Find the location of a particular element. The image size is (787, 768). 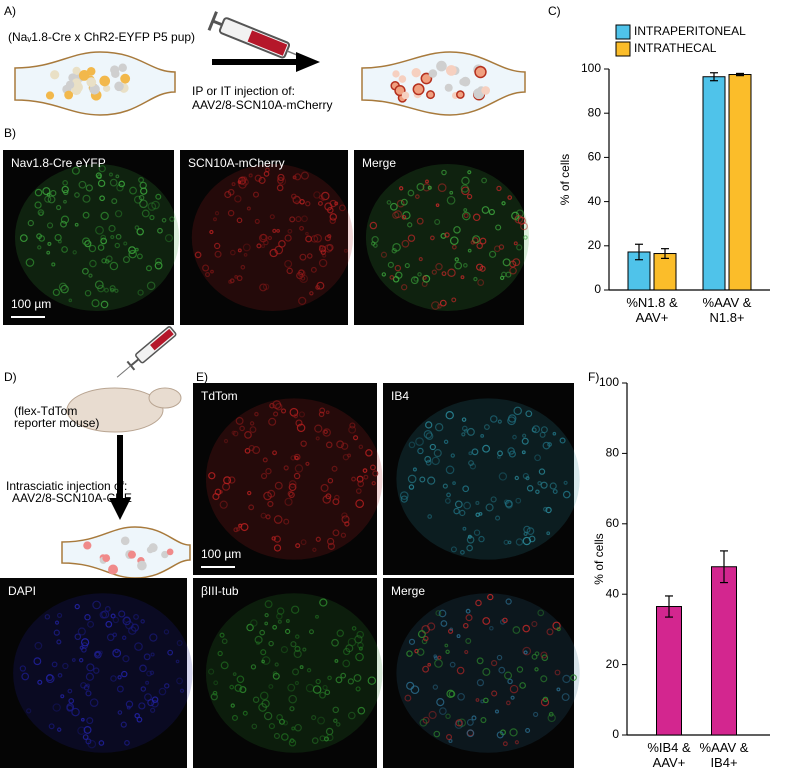

image-label: βIII-tub is located at coordinates (220, 591).